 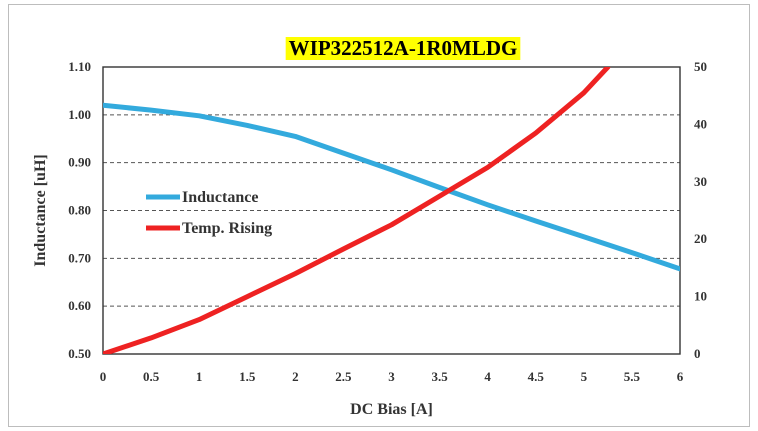 I want to click on x-tick-label: 1.5, so click(x=247, y=376).